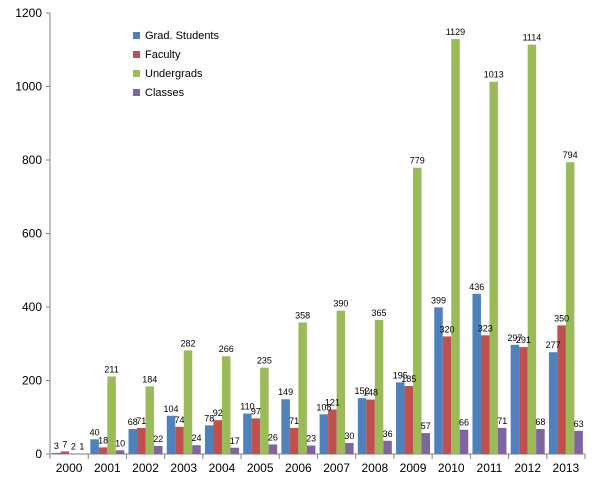 The height and width of the screenshot is (487, 600). What do you see at coordinates (451, 468) in the screenshot?
I see `x-tick-label: 2010` at bounding box center [451, 468].